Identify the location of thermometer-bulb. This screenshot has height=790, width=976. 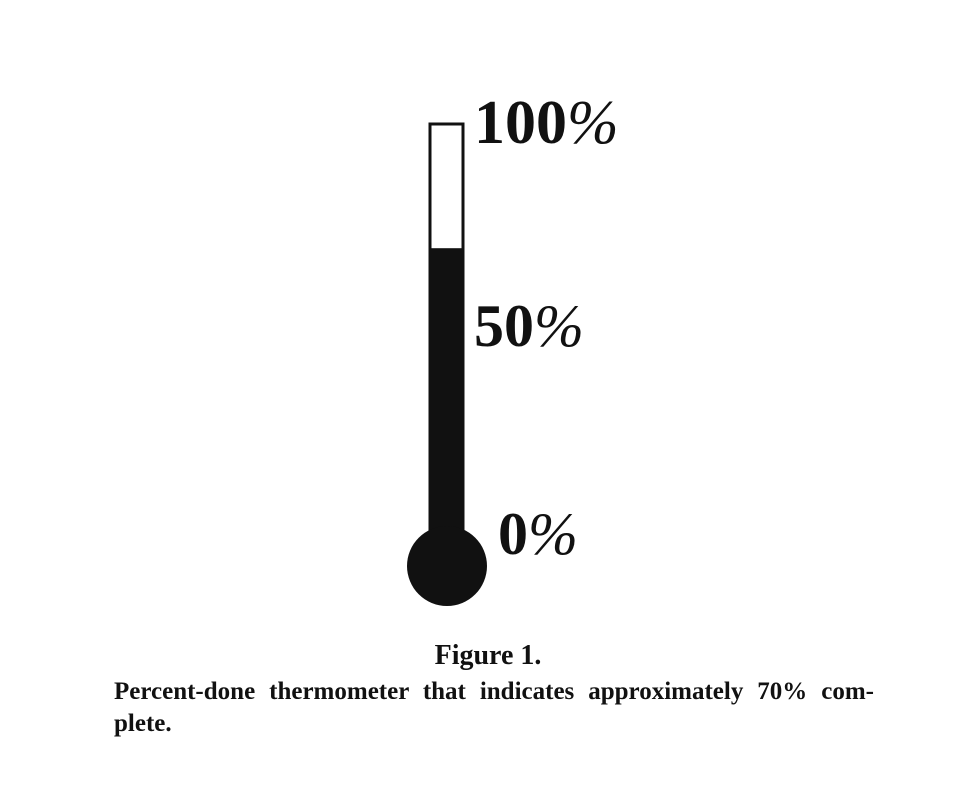
(447, 566).